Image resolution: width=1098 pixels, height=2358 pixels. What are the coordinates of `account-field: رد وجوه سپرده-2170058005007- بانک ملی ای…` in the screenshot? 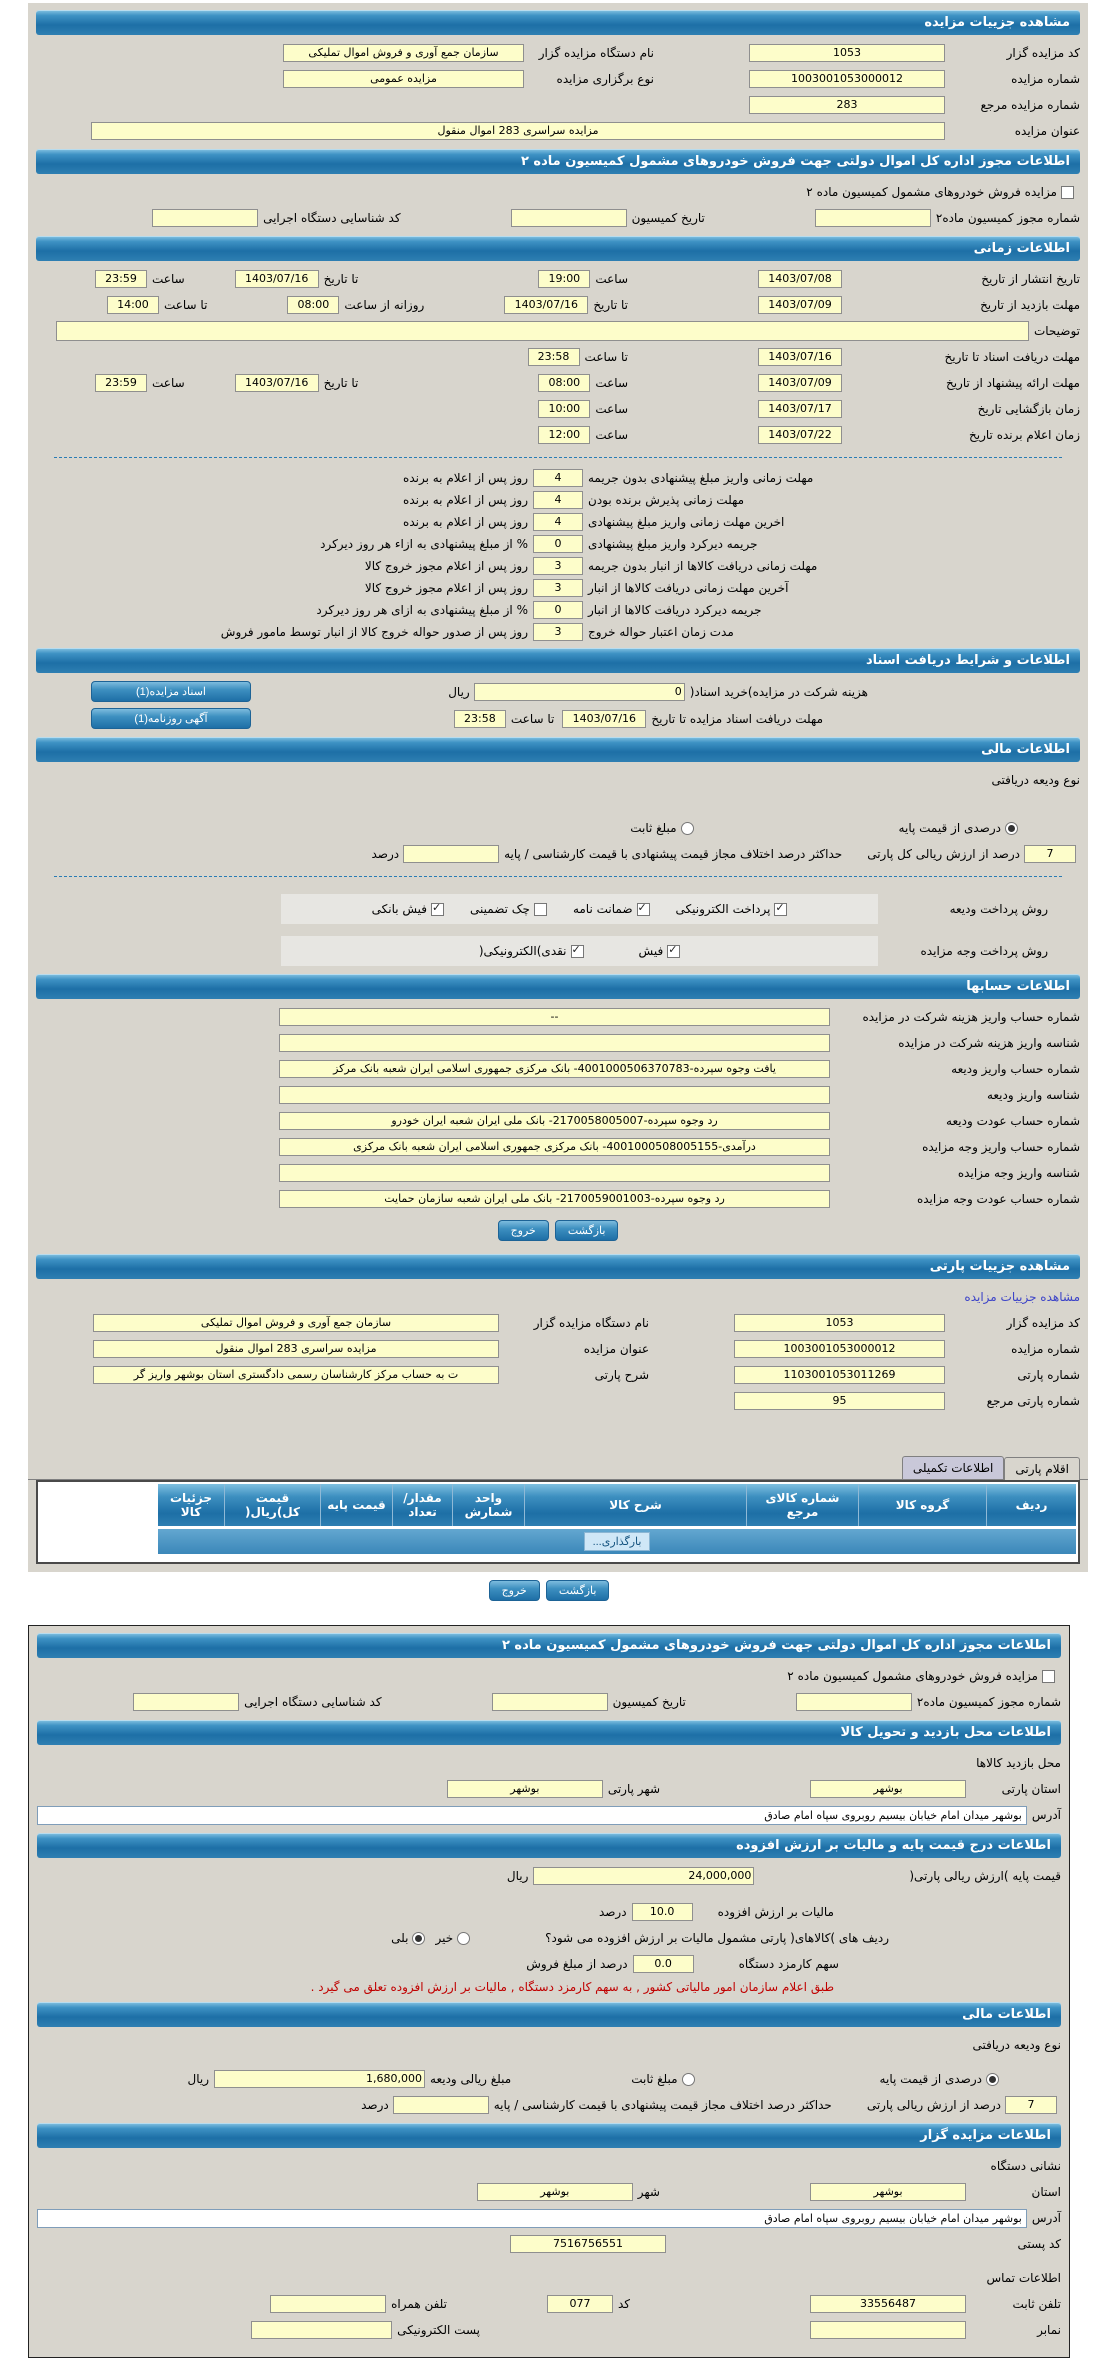 It's located at (554, 1121).